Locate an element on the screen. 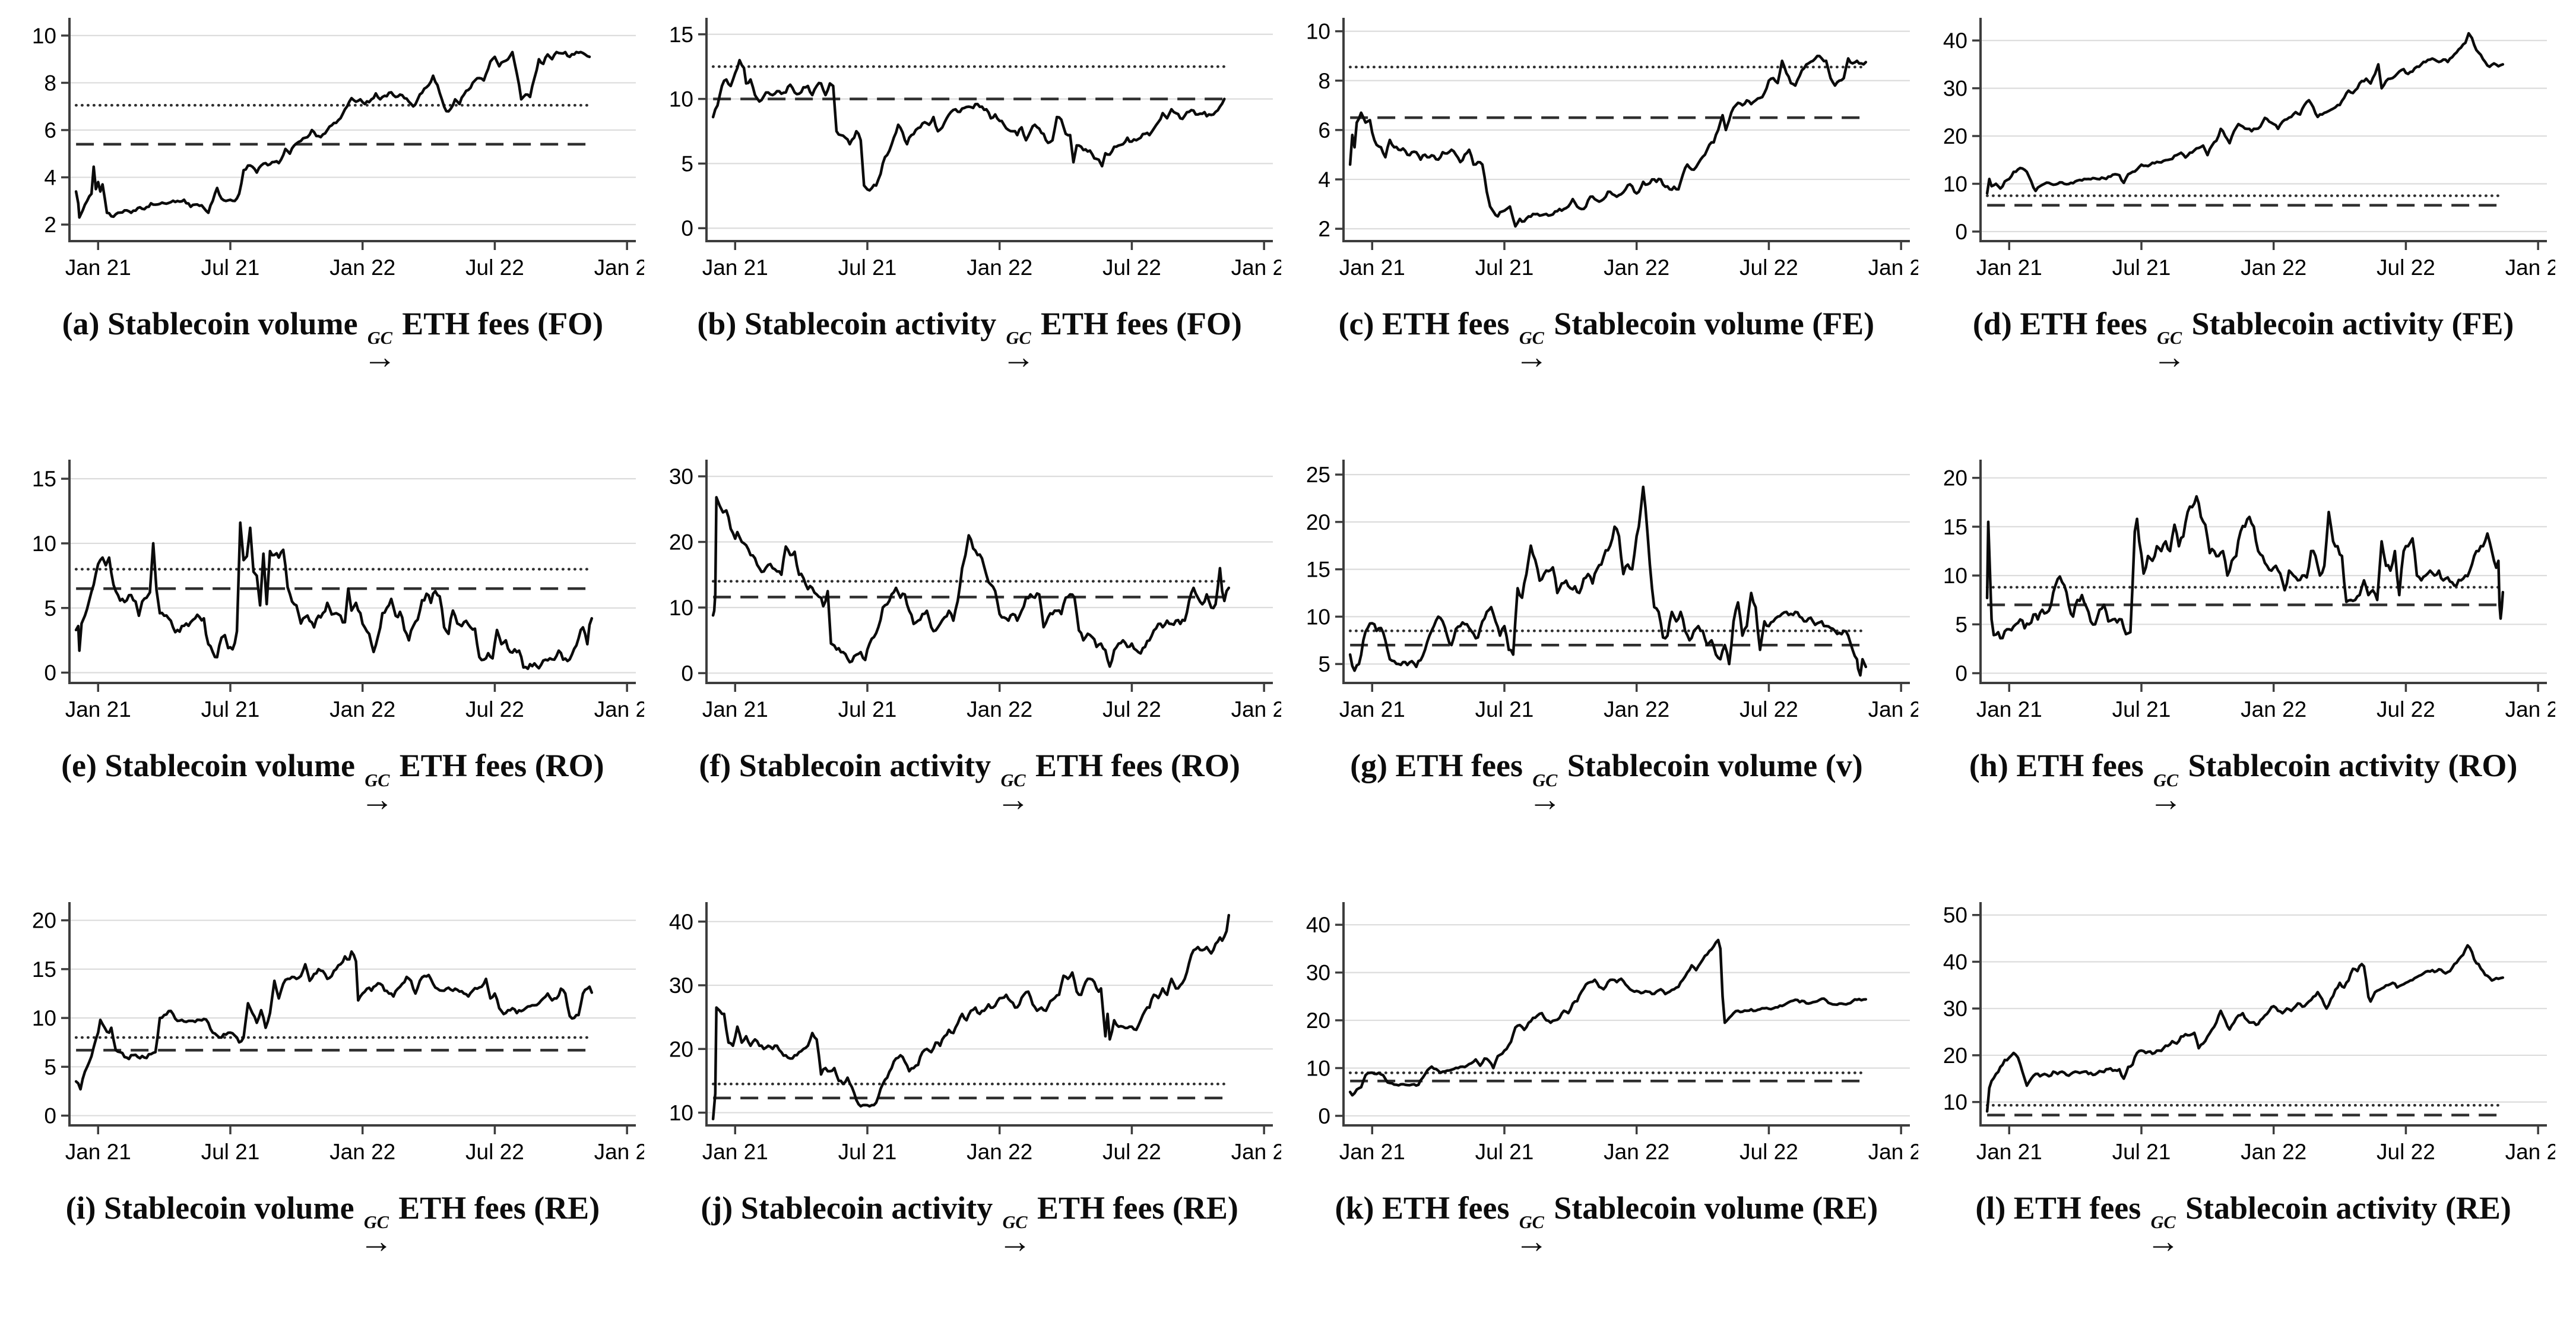 The image size is (2576, 1338). chart-caption-l: (l) ETH fees GC → Stablecoin activity (RE) is located at coordinates (2243, 1224).